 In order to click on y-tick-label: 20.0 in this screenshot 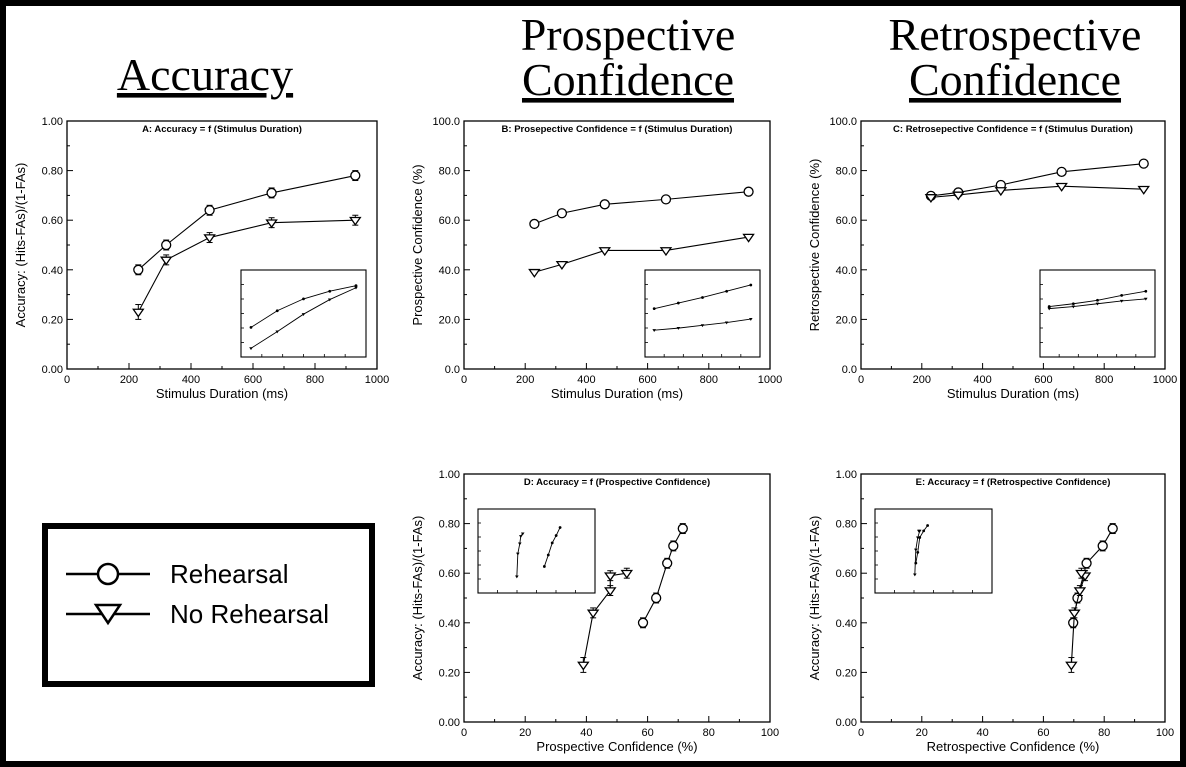, I will do `click(846, 320)`.